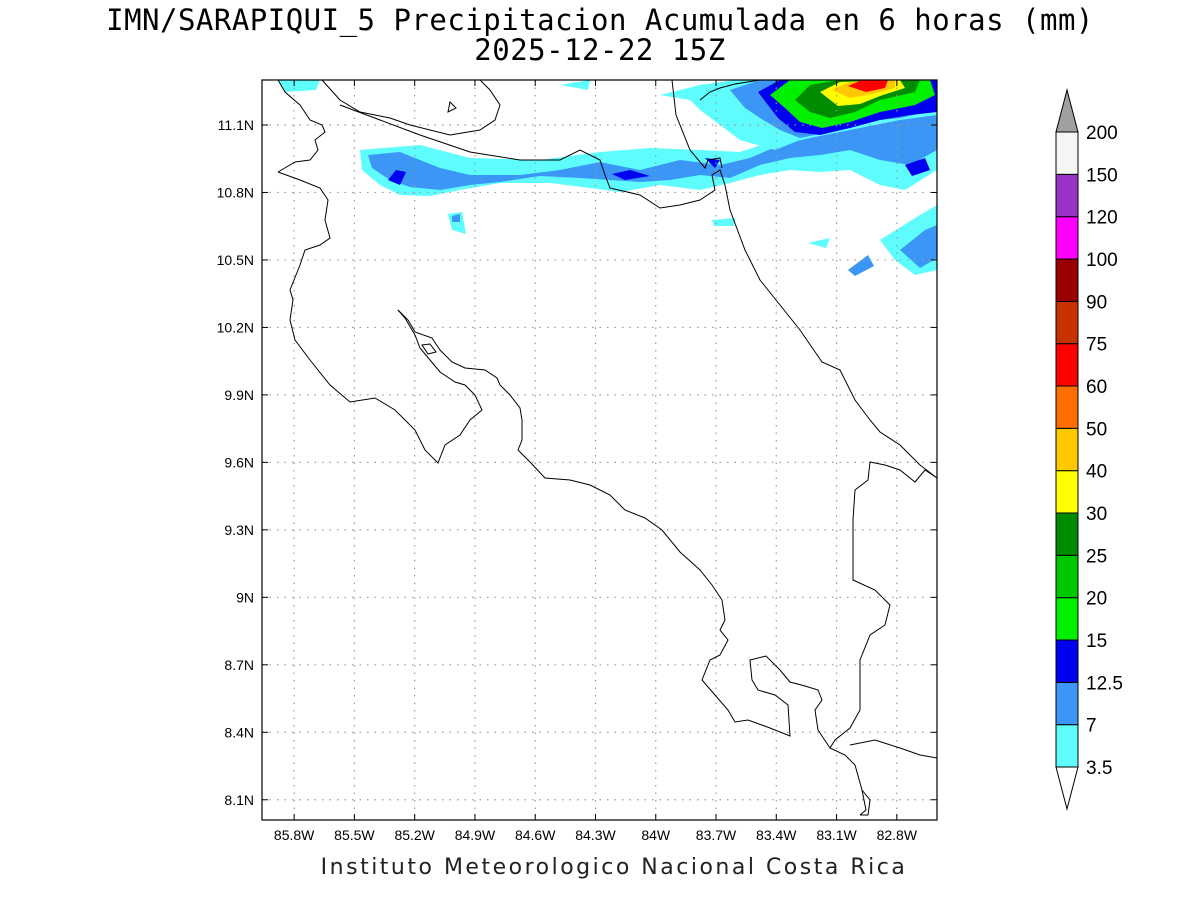  Describe the element at coordinates (656, 835) in the screenshot. I see `lon-label: 84W` at that location.